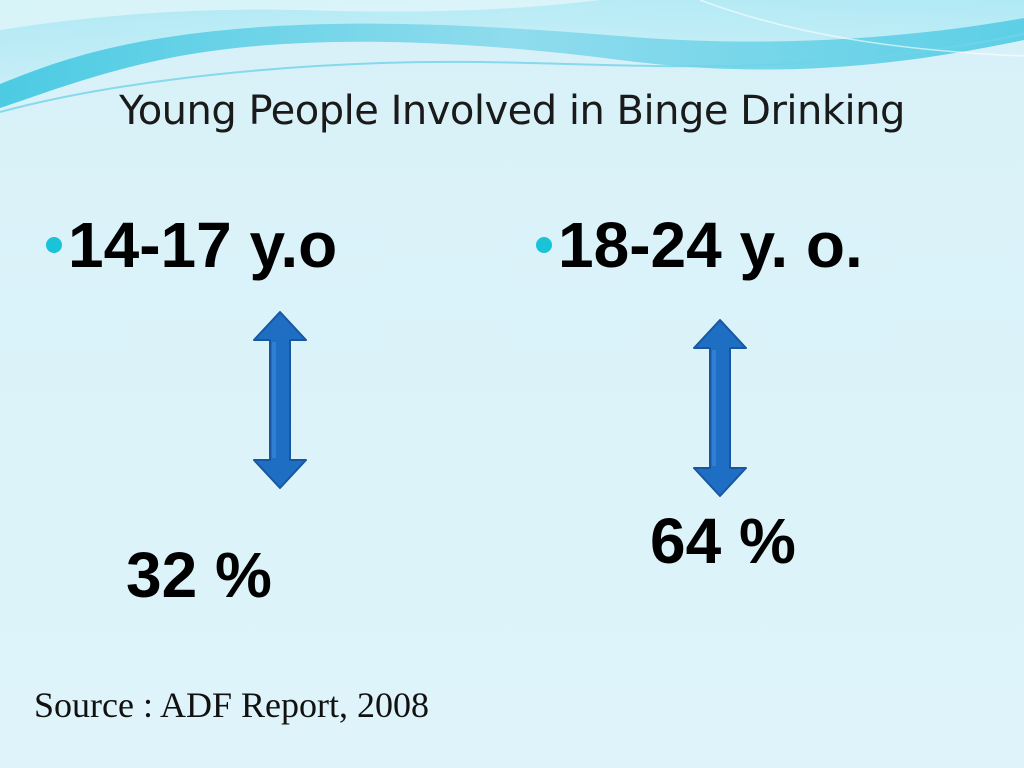  I want to click on source-citation: Source : ADF Report, 2008, so click(231, 705).